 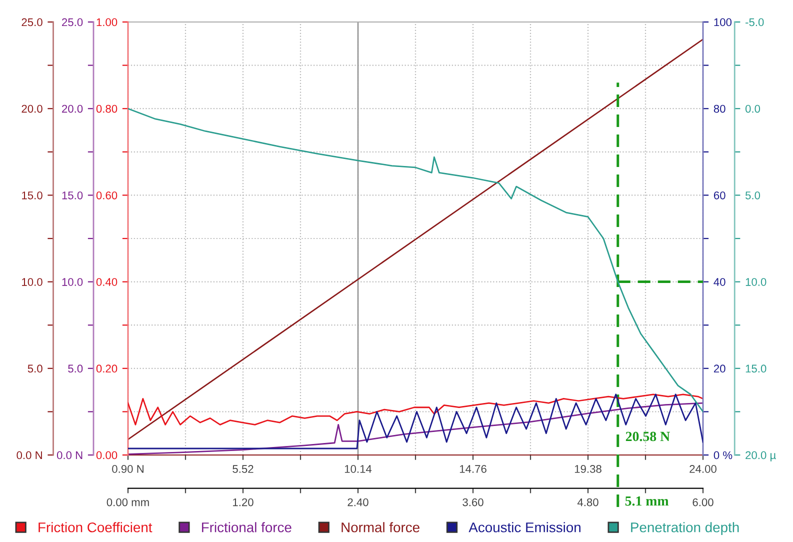 I want to click on x2-tick-label: 0.00 mm, so click(x=127, y=502).